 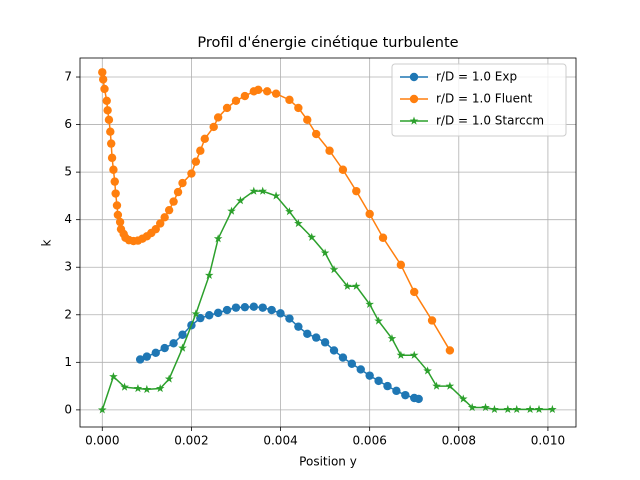 What do you see at coordinates (327, 43) in the screenshot?
I see `chart-title: Profil d'énergie cinétique turbulente` at bounding box center [327, 43].